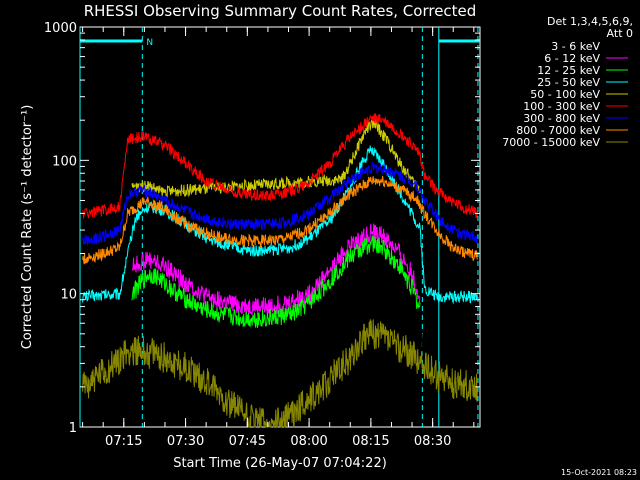  Describe the element at coordinates (370, 441) in the screenshot. I see `x-tick-label: 08:15` at that location.